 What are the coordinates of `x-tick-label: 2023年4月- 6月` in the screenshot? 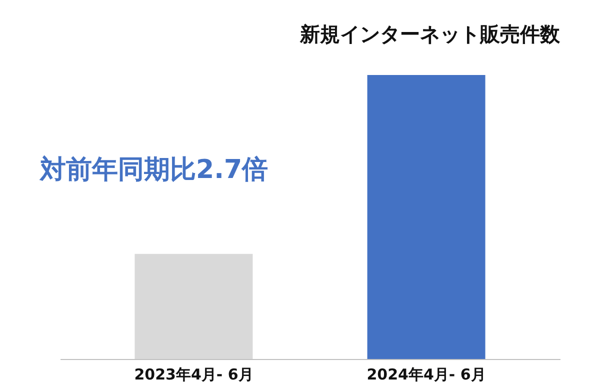 It's located at (194, 375).